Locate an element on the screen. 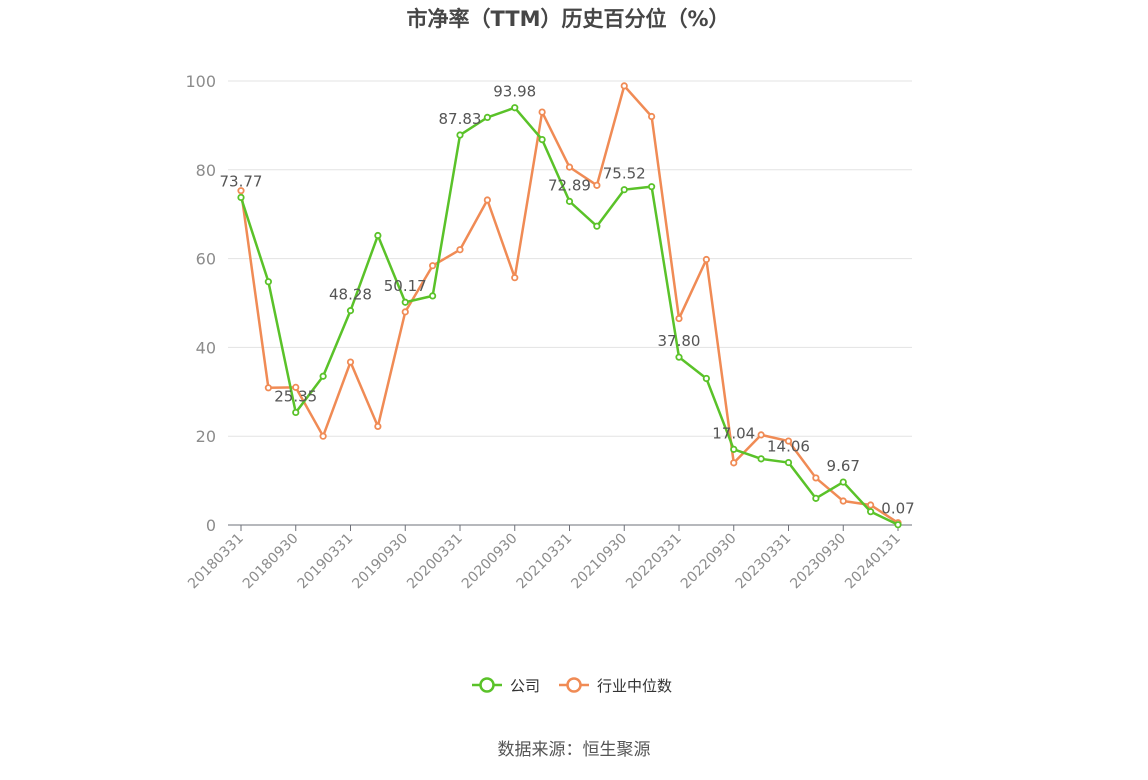 This screenshot has height=780, width=1148. legend: 公司 行业中位数 is located at coordinates (572, 686).